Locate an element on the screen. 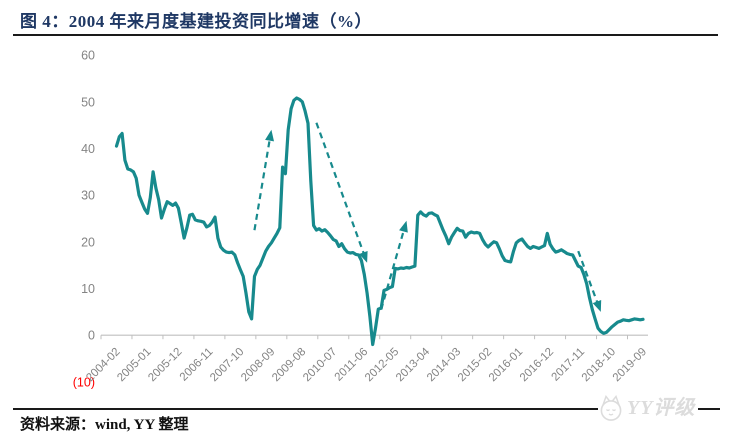 This screenshot has width=730, height=447. figure-title: 图 4：2004 年来月度基建投资同比增速（%） is located at coordinates (196, 21).